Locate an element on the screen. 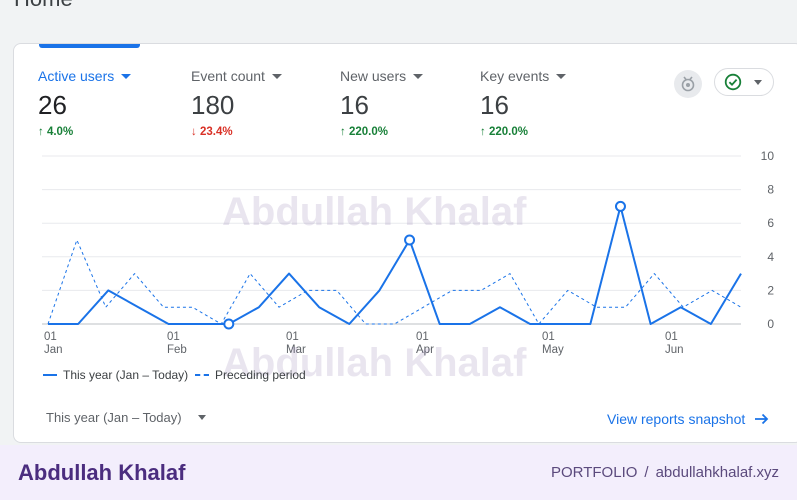 This screenshot has width=797, height=500. footer-brand: Abdullah Khalaf is located at coordinates (102, 472).